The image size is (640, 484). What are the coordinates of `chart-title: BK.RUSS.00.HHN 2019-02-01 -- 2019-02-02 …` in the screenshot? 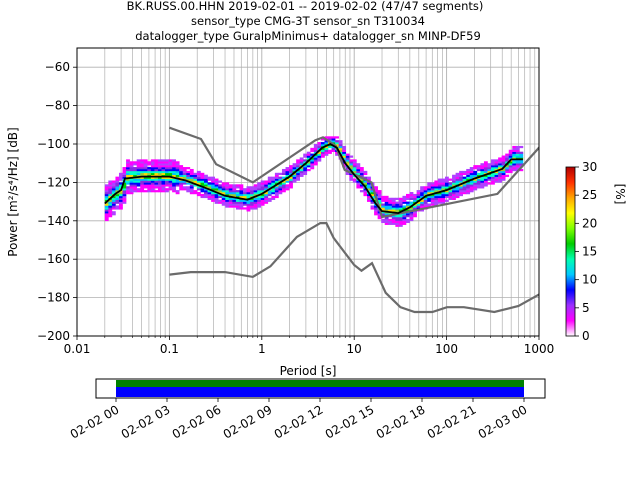 It's located at (305, 21).